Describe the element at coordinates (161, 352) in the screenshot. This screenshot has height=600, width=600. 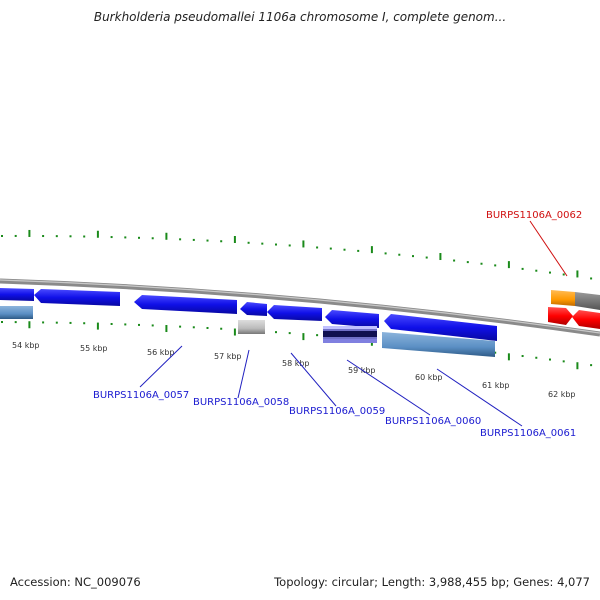
I see `scale-label: 56 kbp` at that location.